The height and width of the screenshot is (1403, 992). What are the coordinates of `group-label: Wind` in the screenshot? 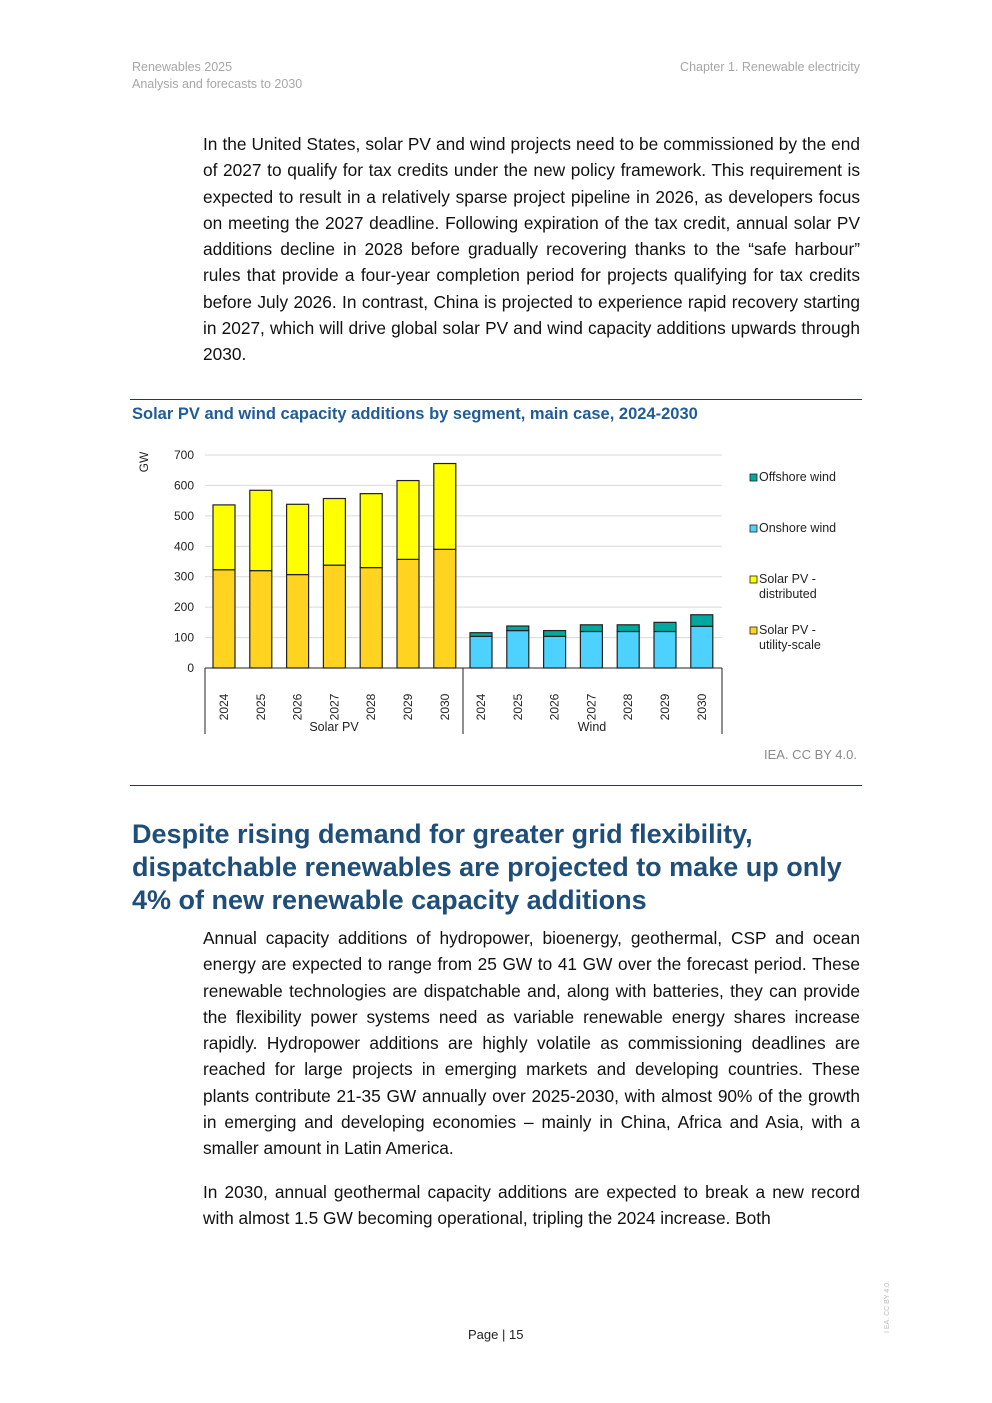 It's located at (592, 727).